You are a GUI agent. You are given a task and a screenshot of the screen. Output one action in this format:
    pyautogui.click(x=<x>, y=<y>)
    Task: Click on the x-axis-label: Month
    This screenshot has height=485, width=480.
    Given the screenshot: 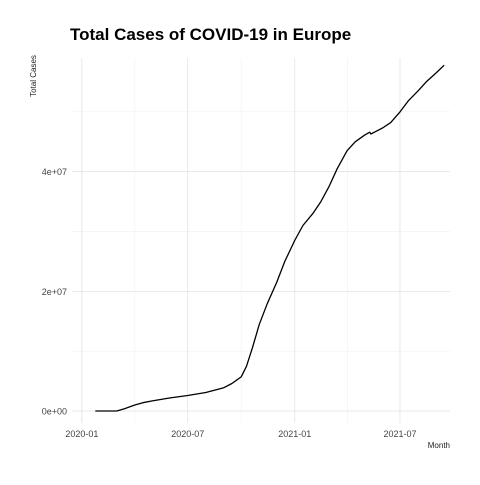 What is the action you would take?
    pyautogui.click(x=439, y=445)
    